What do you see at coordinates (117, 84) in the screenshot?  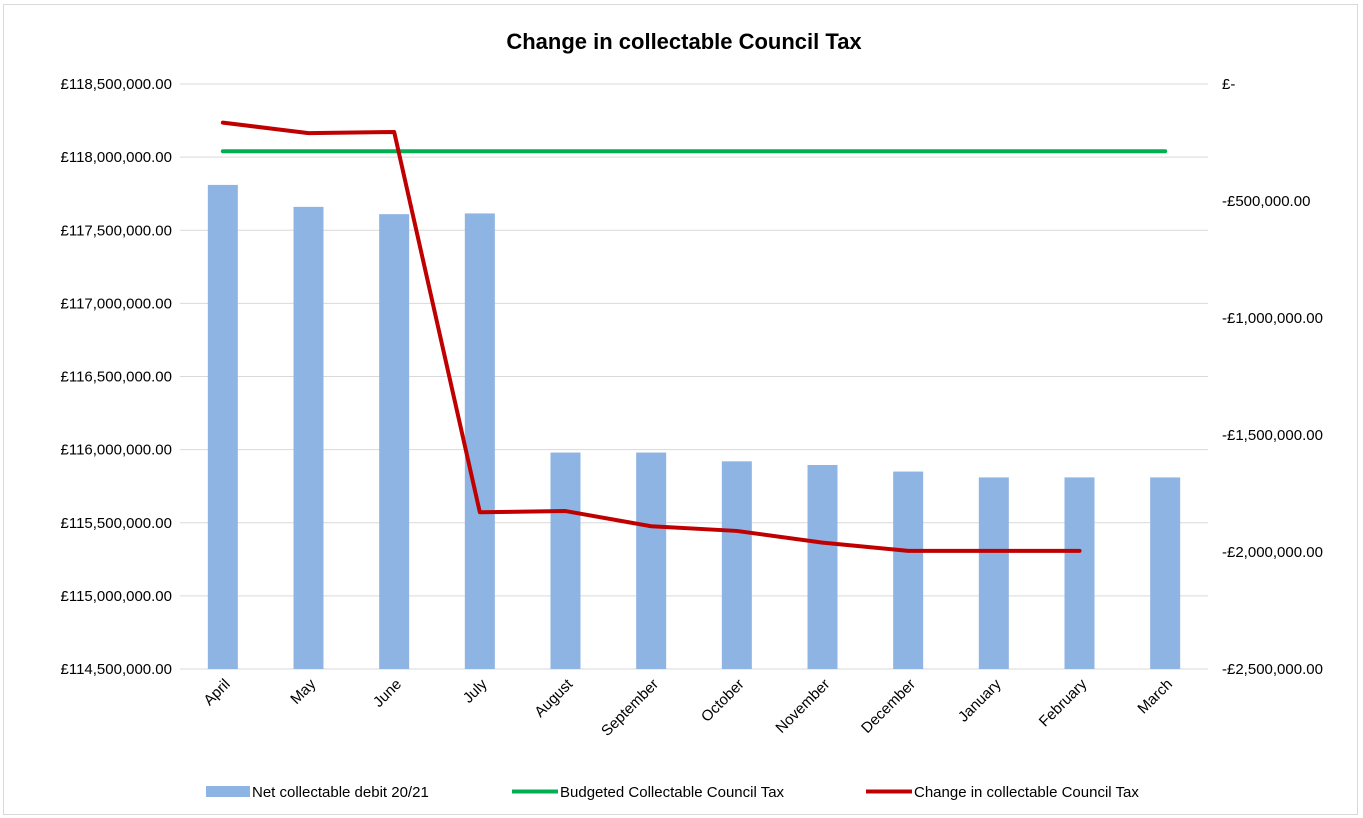 I see `left-tick-label: £118,500,000.00` at bounding box center [117, 84].